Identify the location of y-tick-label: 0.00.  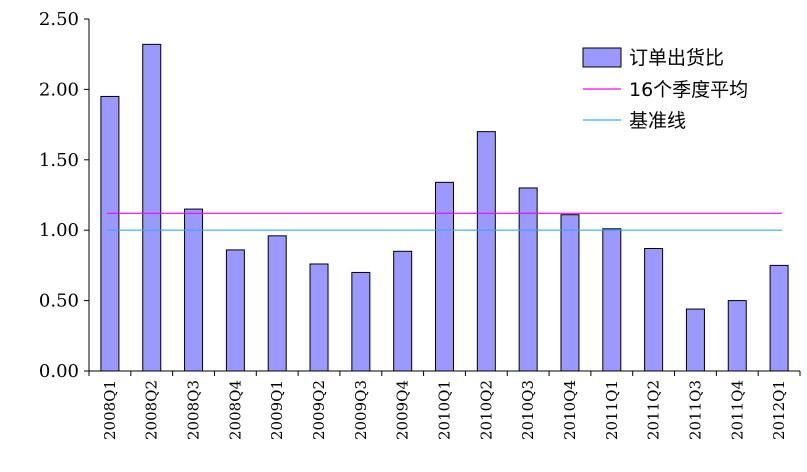
(59, 371).